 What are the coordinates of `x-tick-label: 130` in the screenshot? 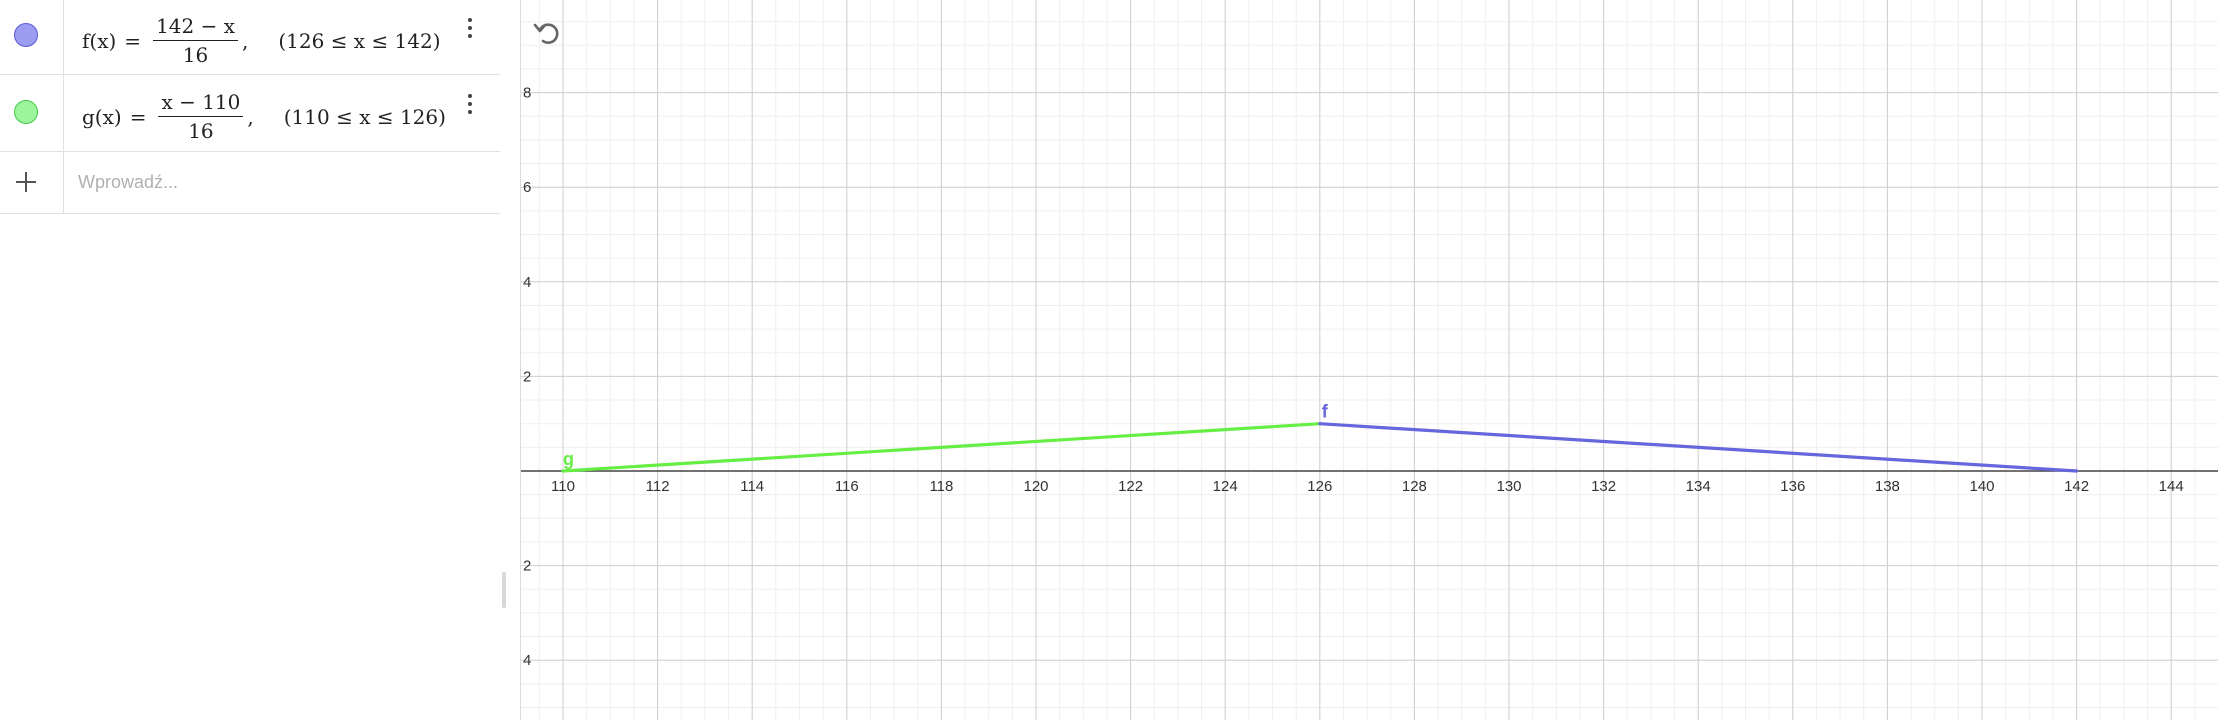 It's located at (1508, 486).